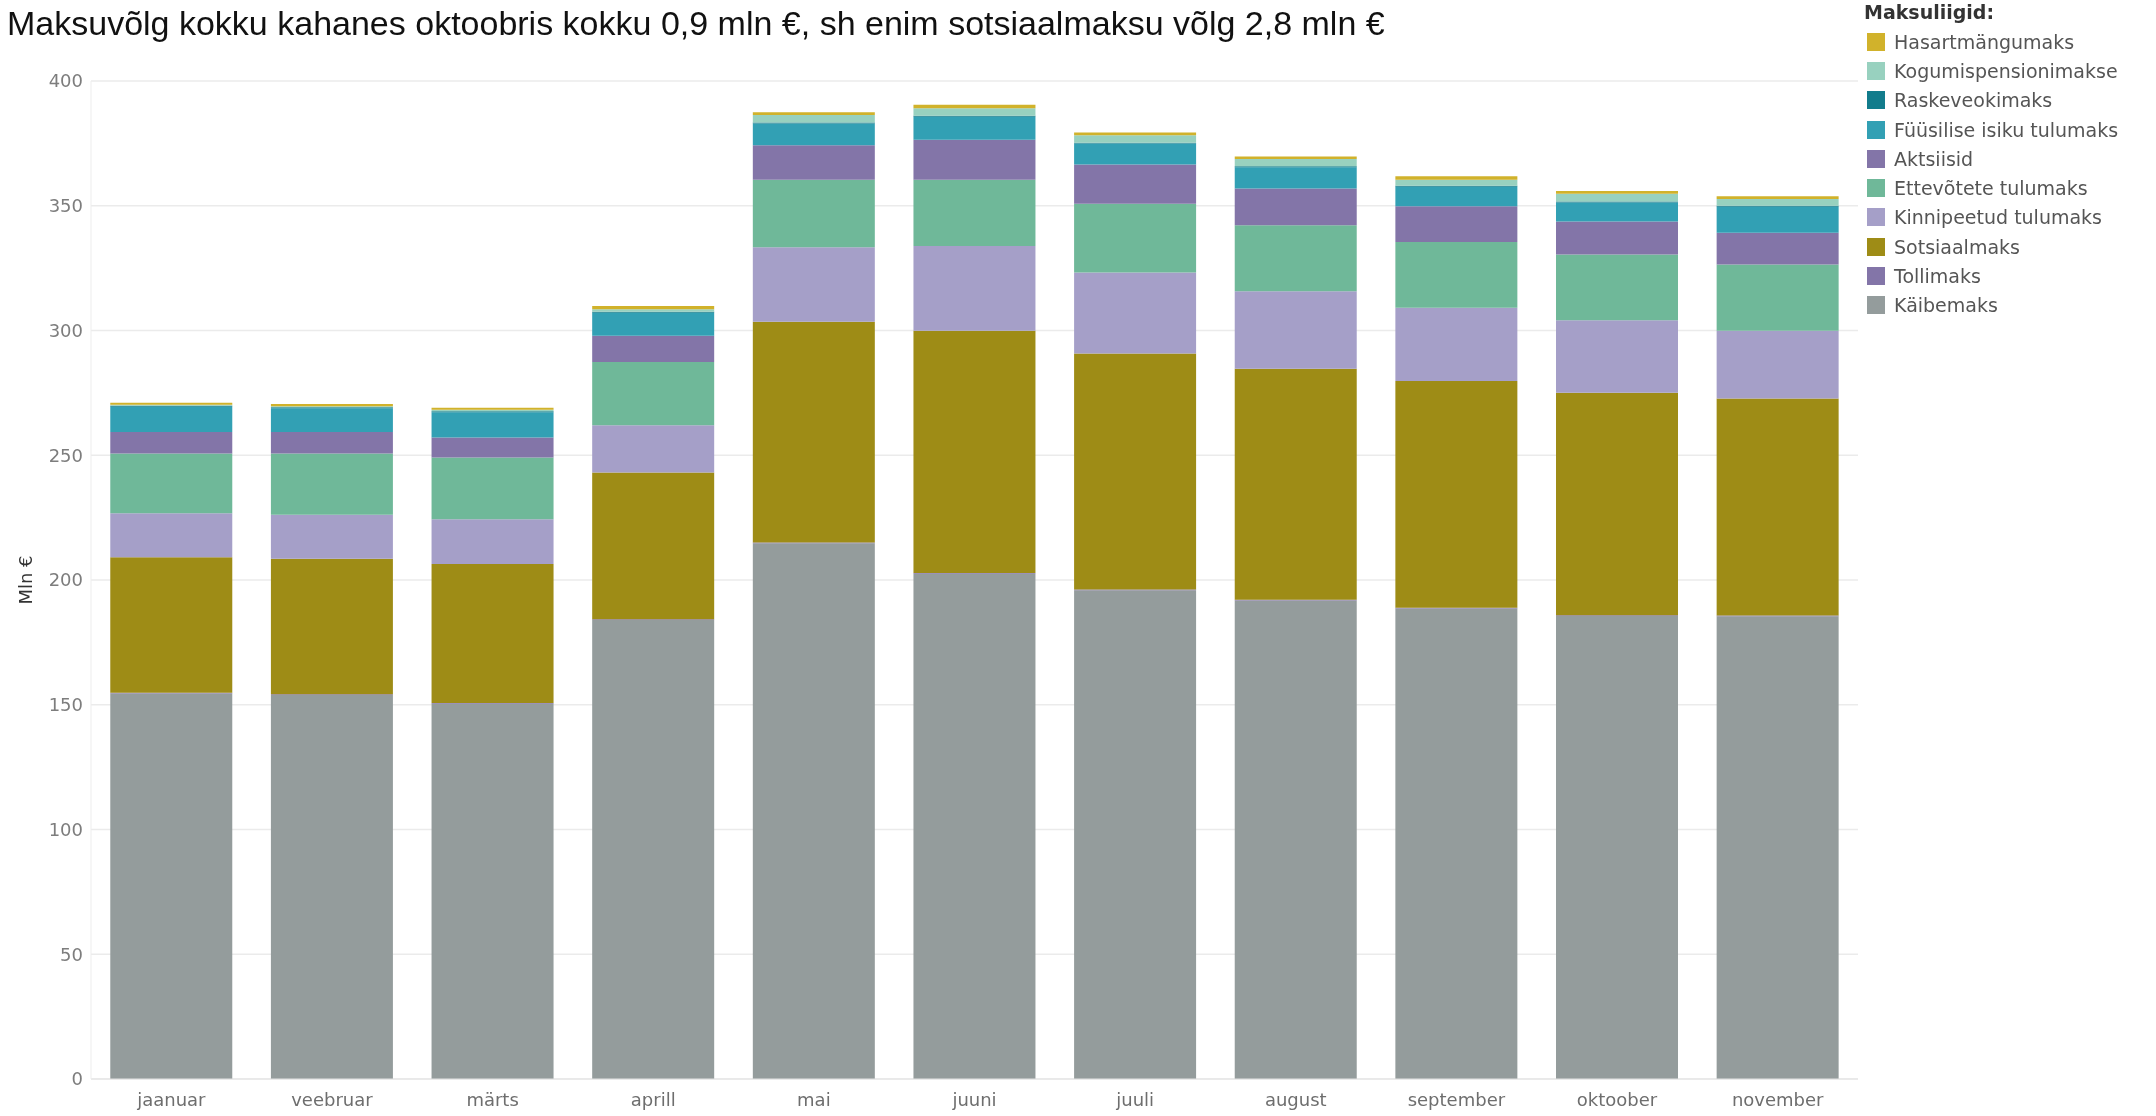  What do you see at coordinates (65, 829) in the screenshot?
I see `y-tick-label: 100` at bounding box center [65, 829].